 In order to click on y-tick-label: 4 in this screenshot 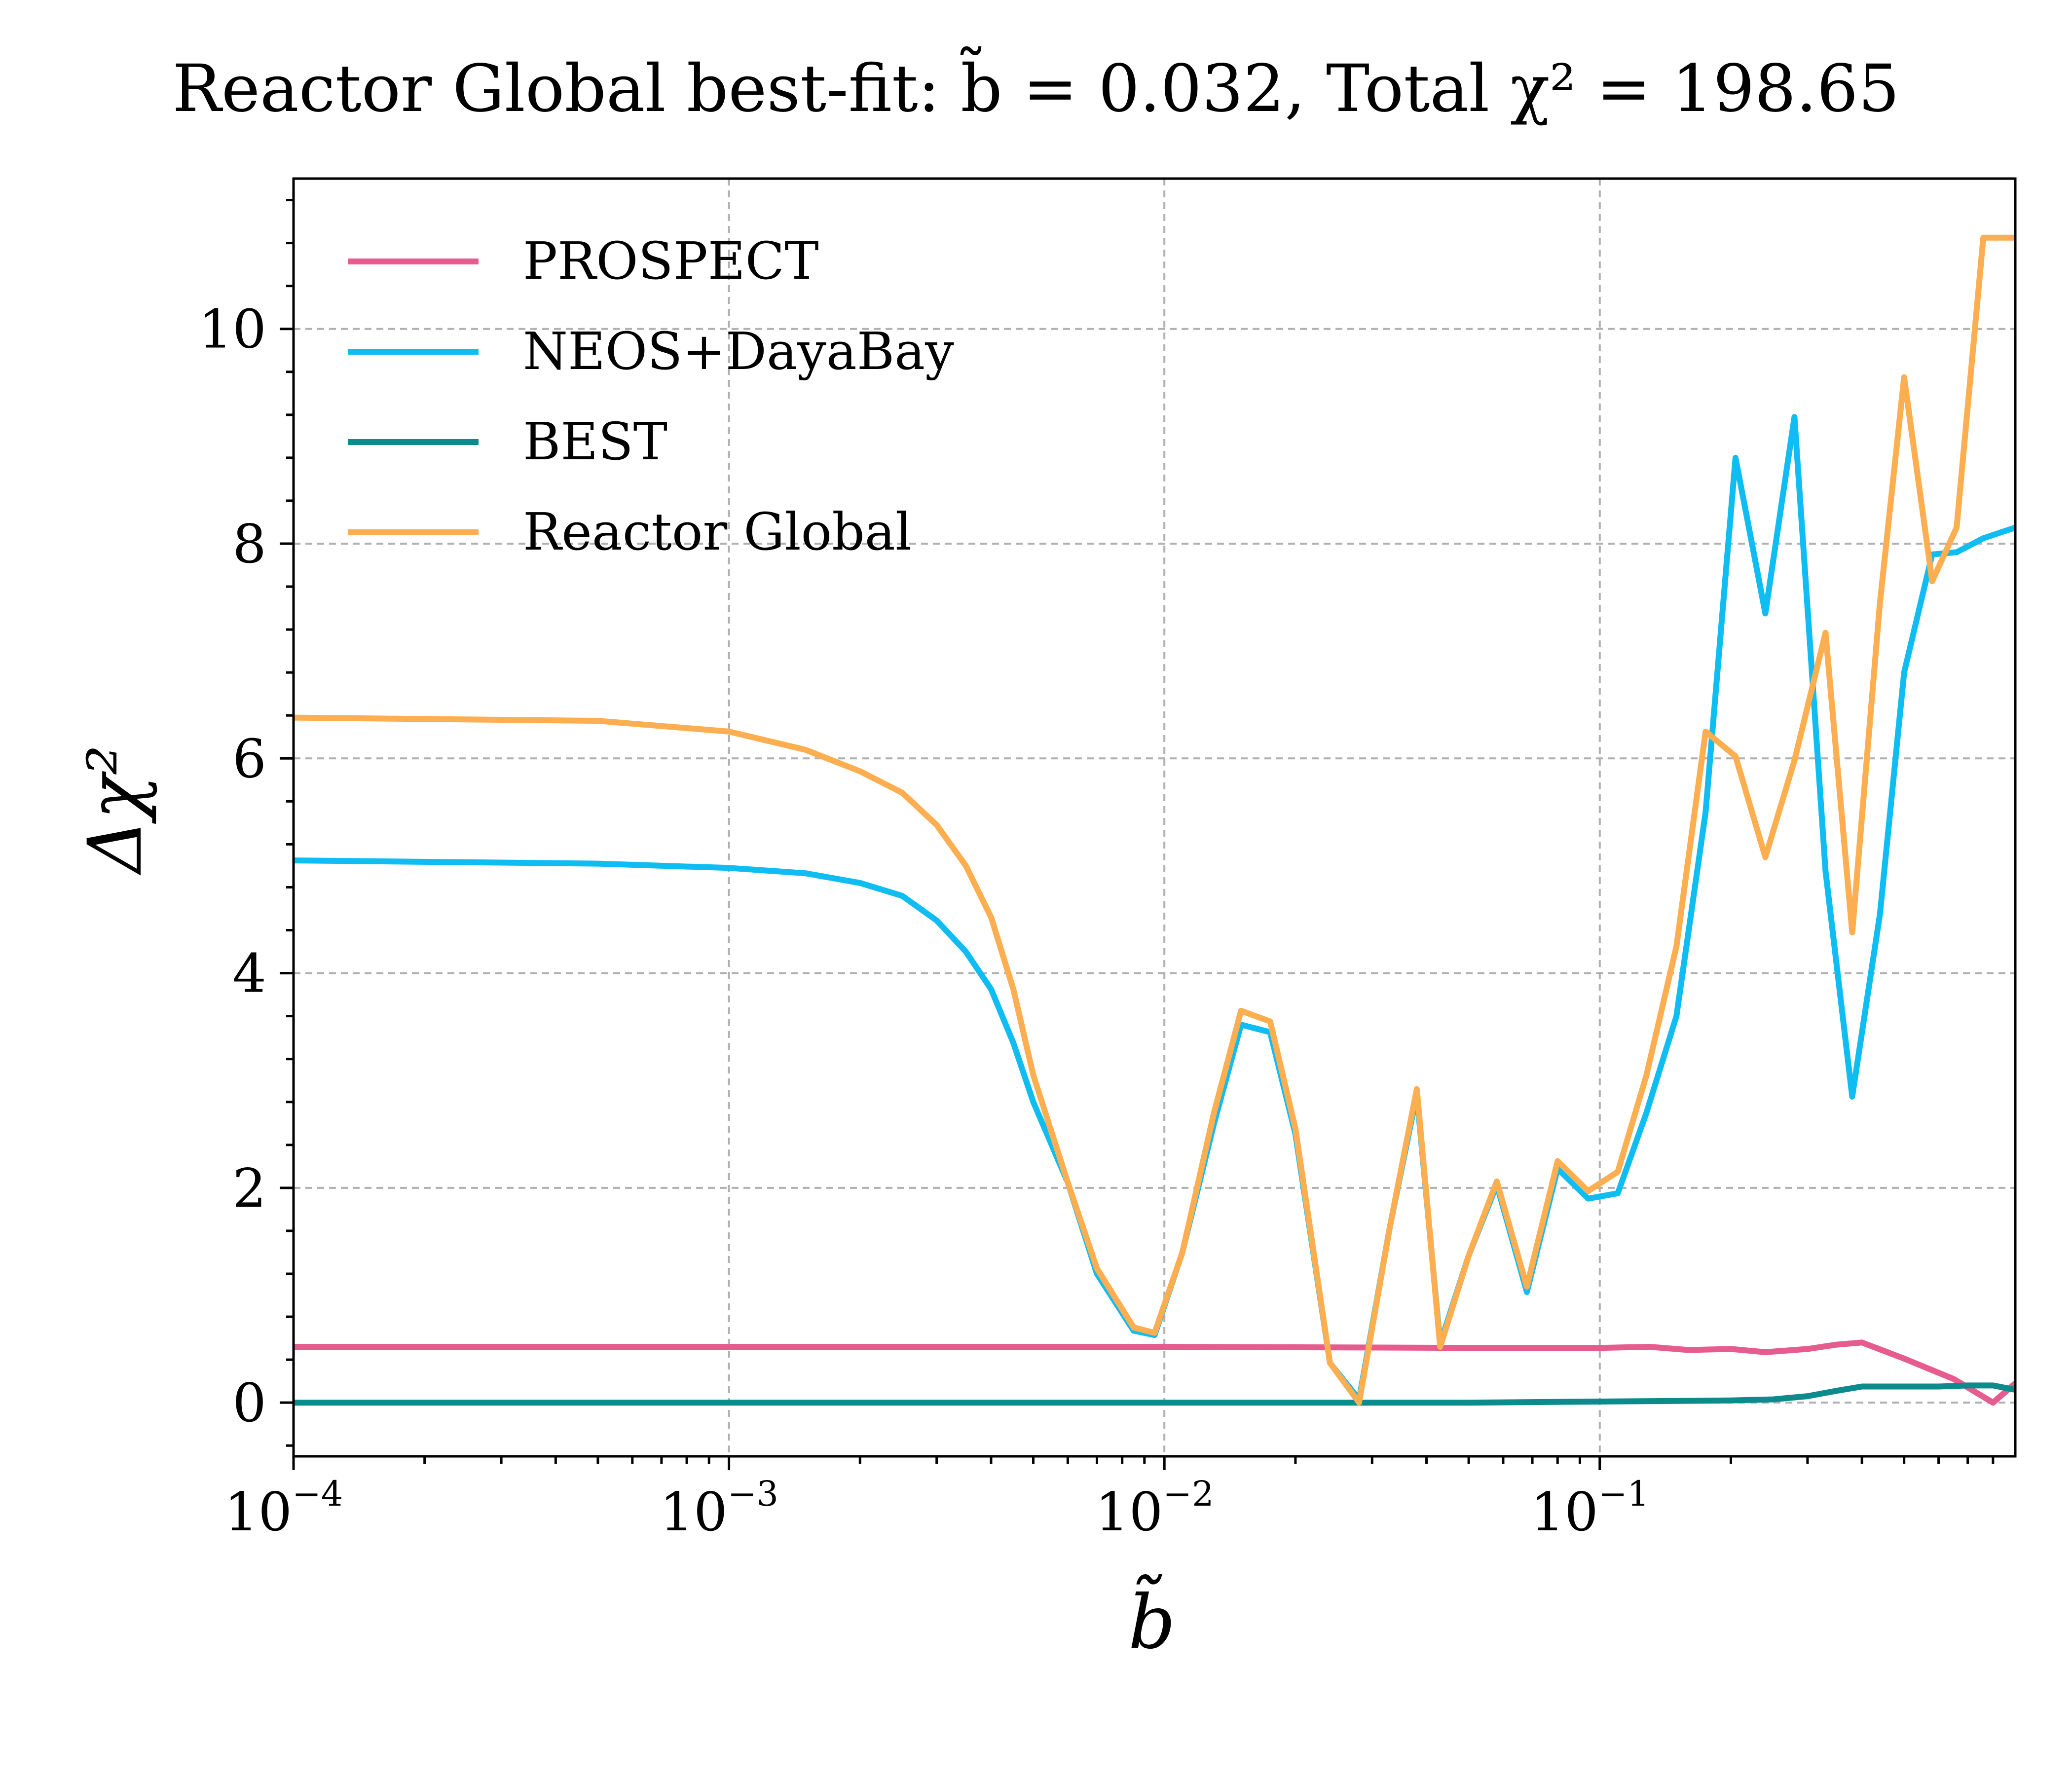, I will do `click(249, 974)`.